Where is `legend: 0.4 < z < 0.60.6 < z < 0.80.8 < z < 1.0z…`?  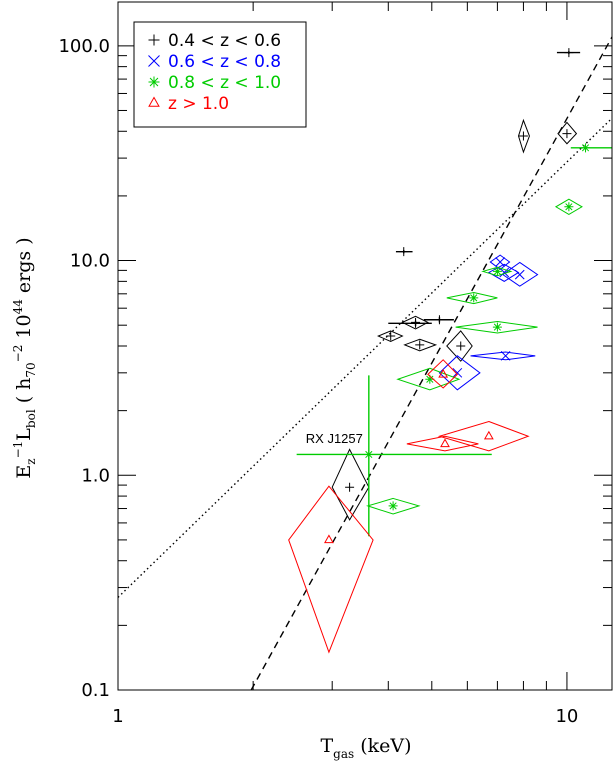
legend: 0.4 < z < 0.60.6 < z < 0.80.8 < z < 1.0z… is located at coordinates (220, 74).